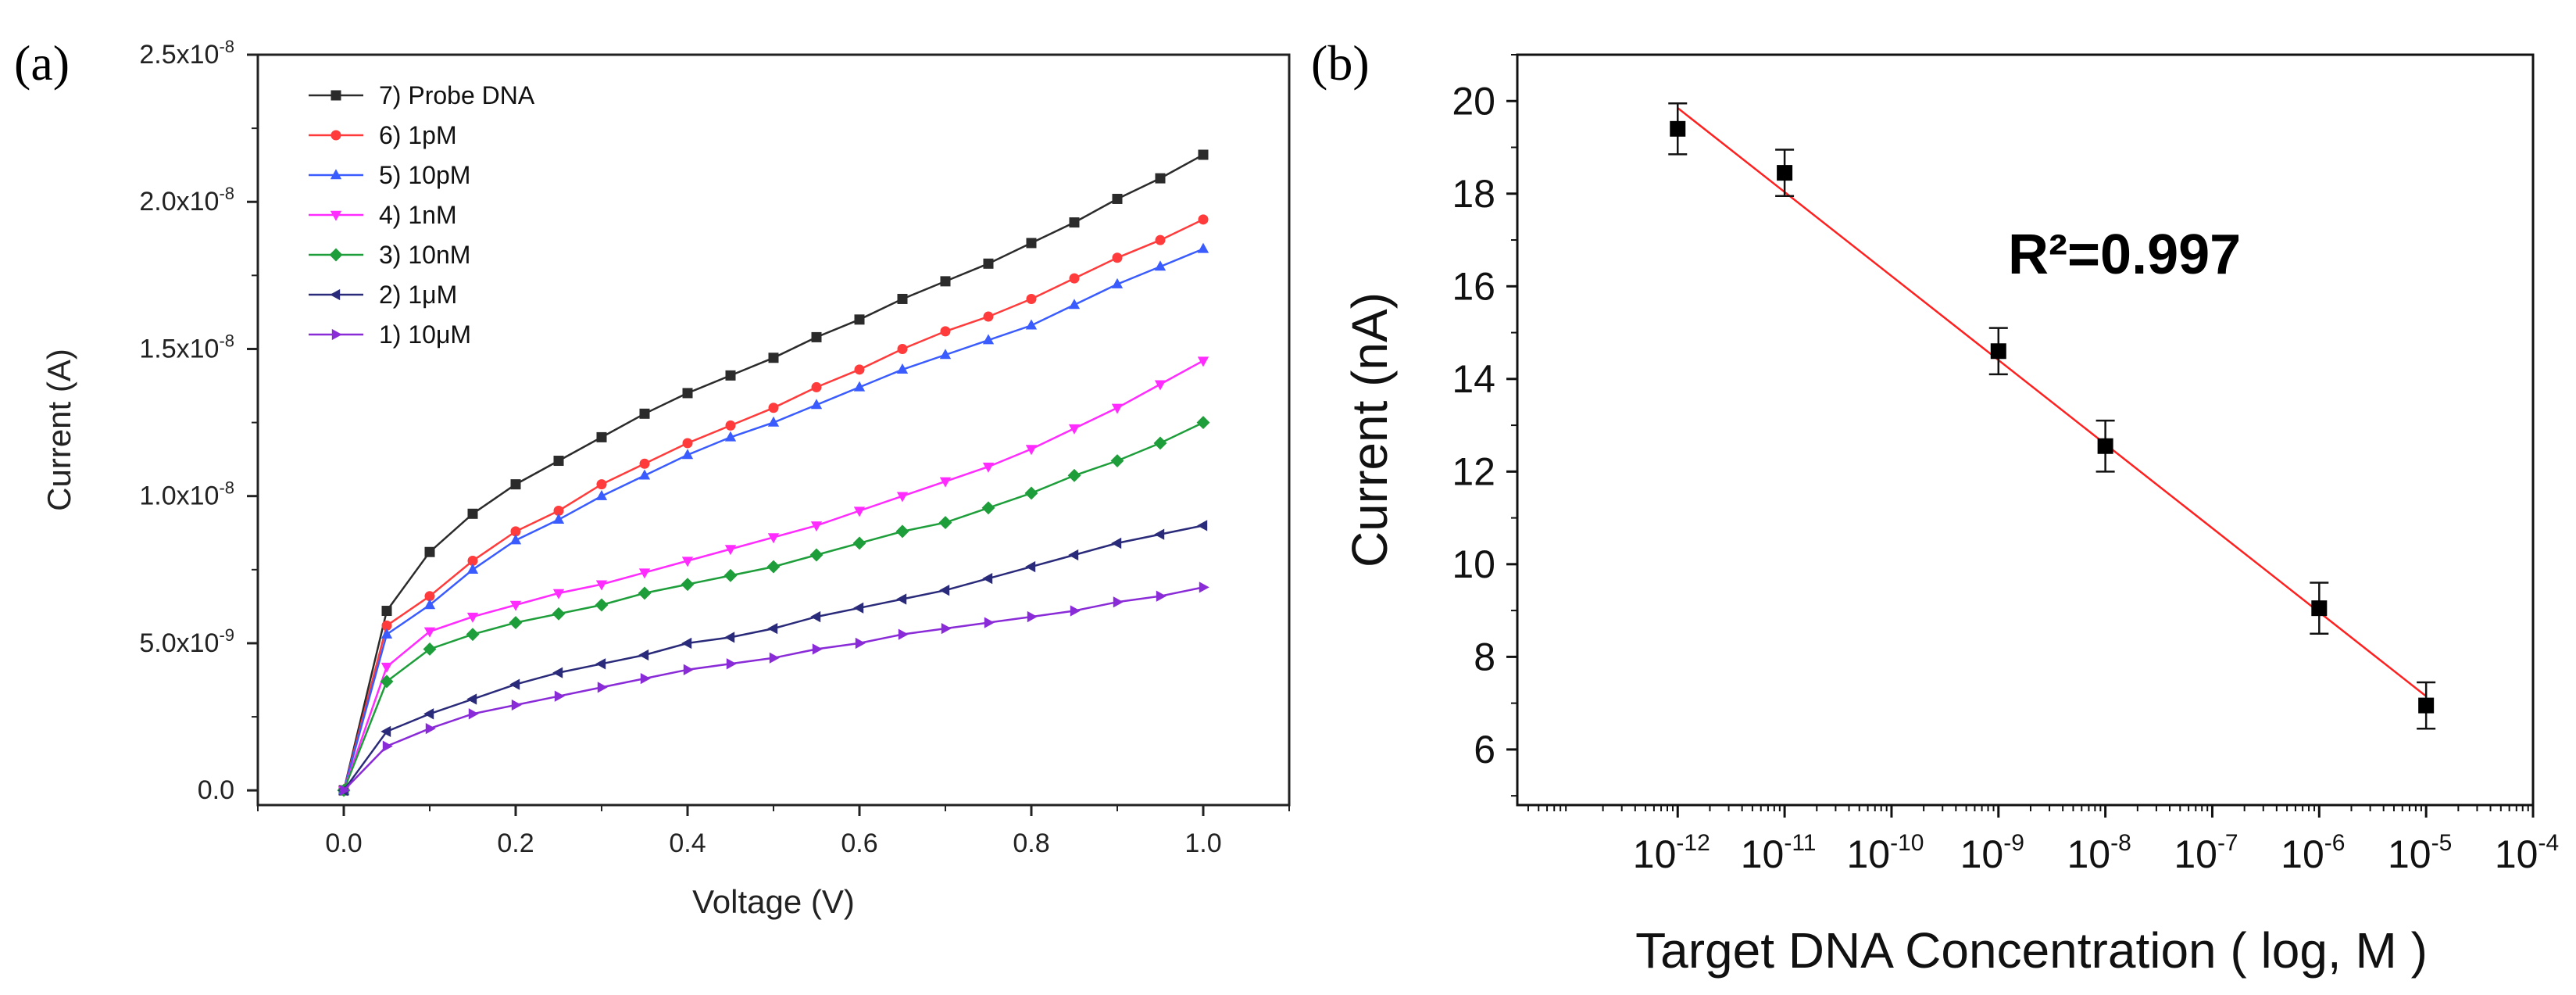 This screenshot has width=2576, height=995. I want to click on x-tick-label-b: 10⁻⁶, so click(2313, 853).